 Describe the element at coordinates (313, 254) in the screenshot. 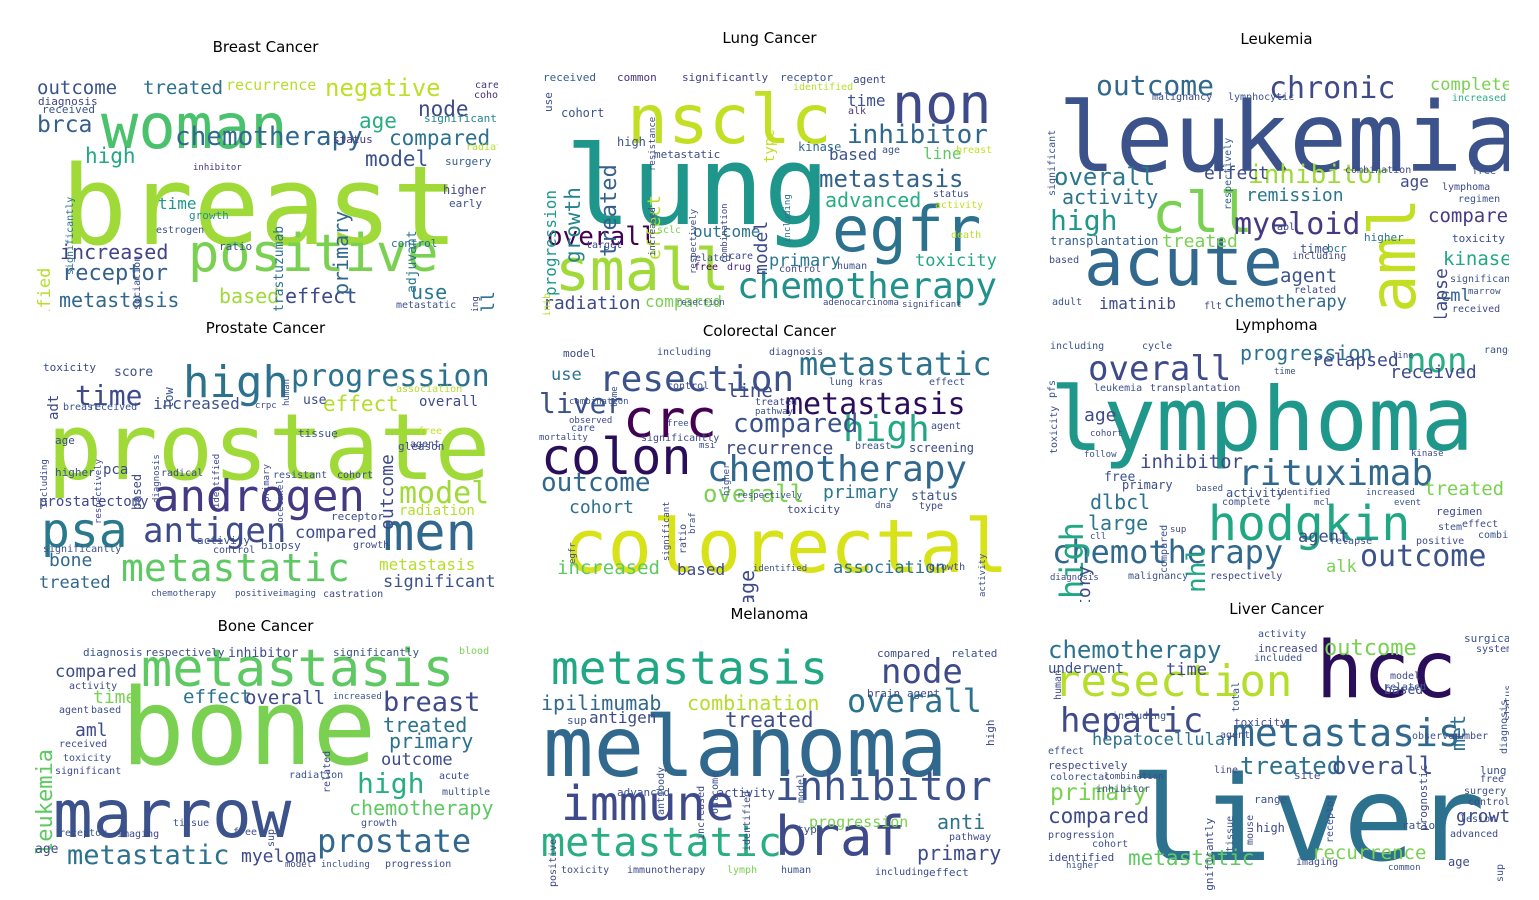

I see `cloud-word: positive` at that location.